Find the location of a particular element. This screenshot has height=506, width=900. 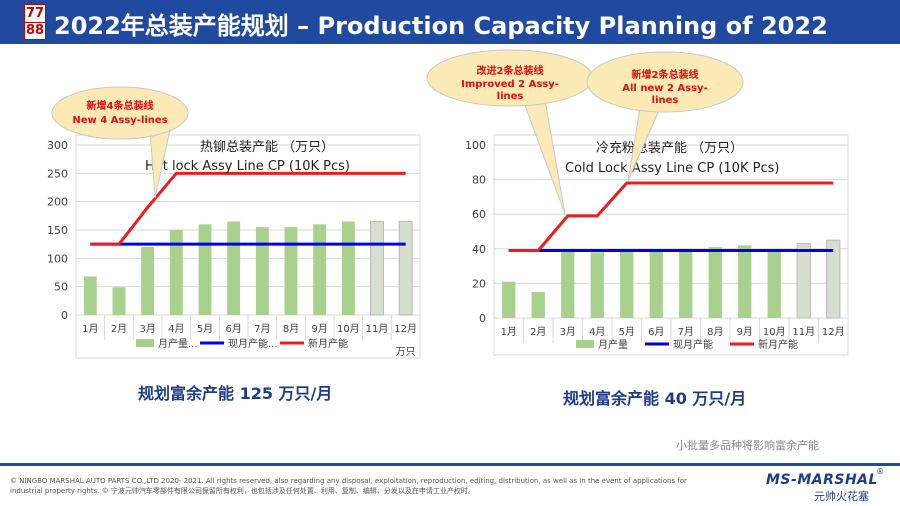

chart-1-x-tick-label: 12月 is located at coordinates (833, 332).